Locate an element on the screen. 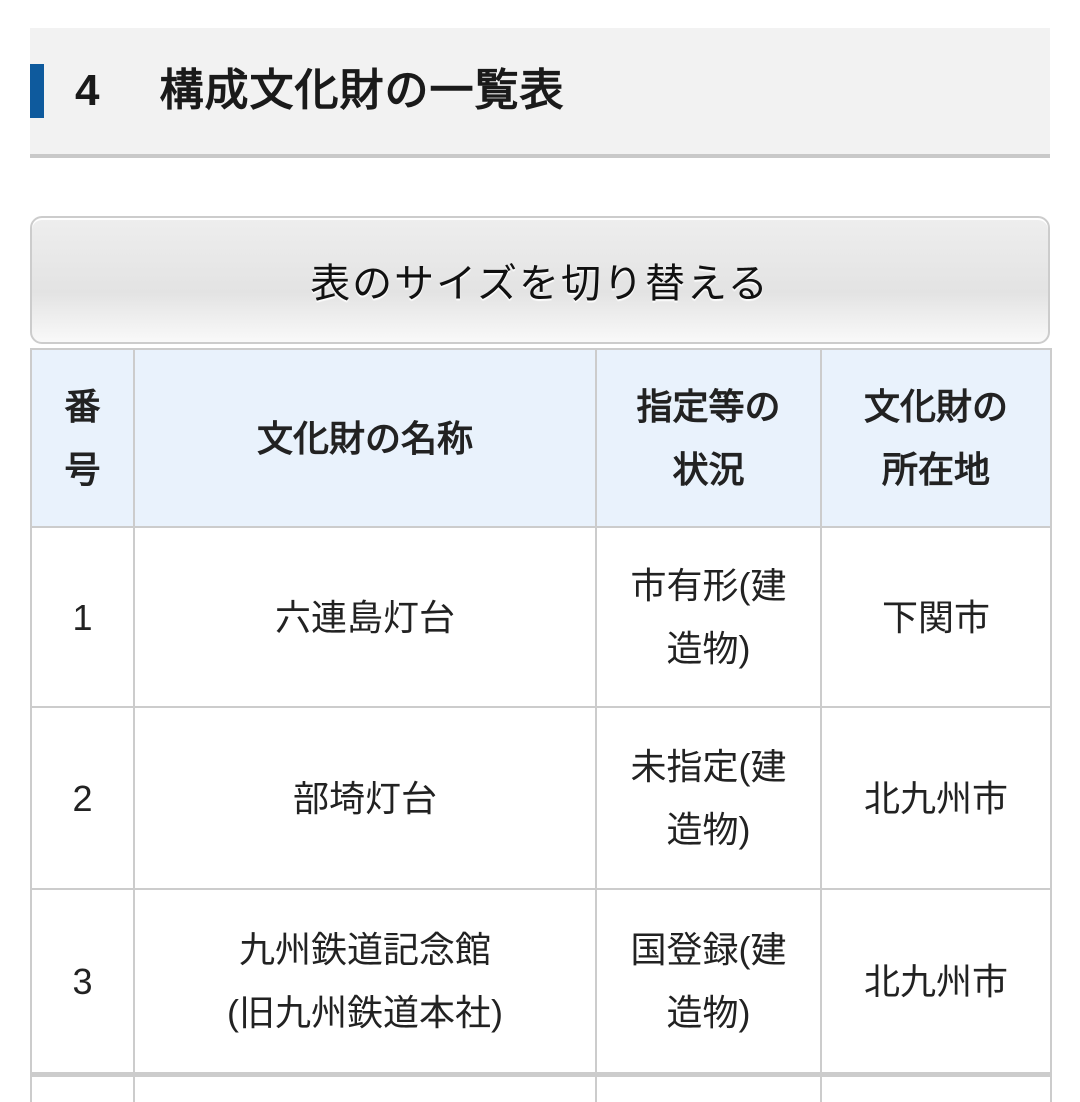 The height and width of the screenshot is (1102, 1080). column-header-status: 指定等の 状況 is located at coordinates (708, 438).